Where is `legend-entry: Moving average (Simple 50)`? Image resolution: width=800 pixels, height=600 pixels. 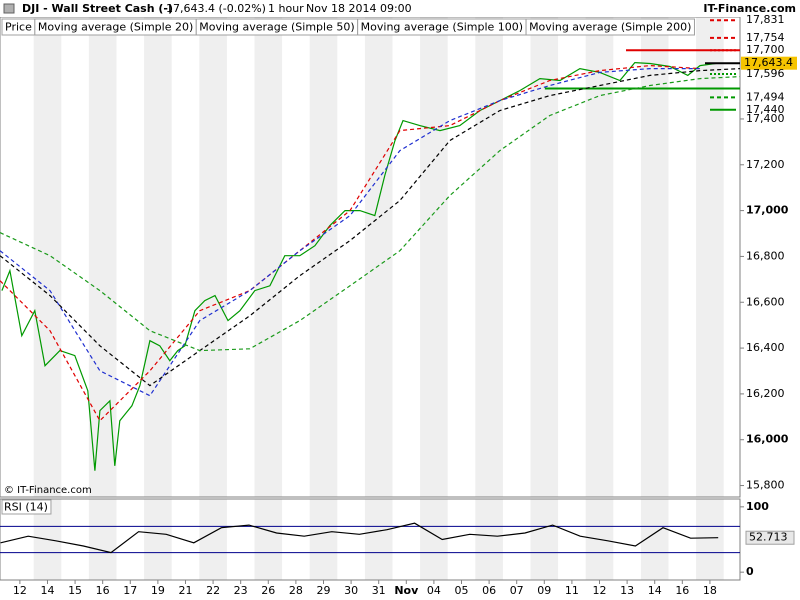
legend-entry: Moving average (Simple 50) is located at coordinates (276, 27).